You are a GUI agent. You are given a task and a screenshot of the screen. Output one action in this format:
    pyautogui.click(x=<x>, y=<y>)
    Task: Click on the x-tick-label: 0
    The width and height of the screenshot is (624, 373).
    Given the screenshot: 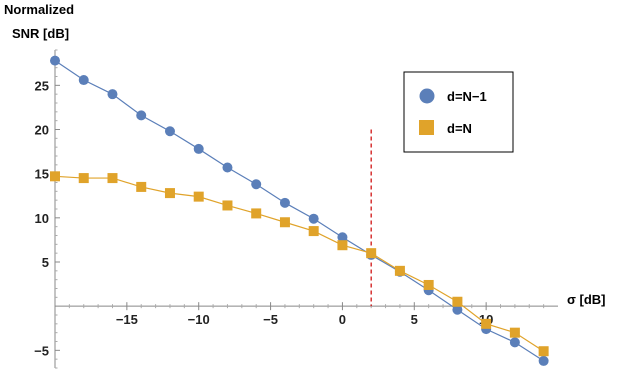 What is the action you would take?
    pyautogui.click(x=342, y=319)
    